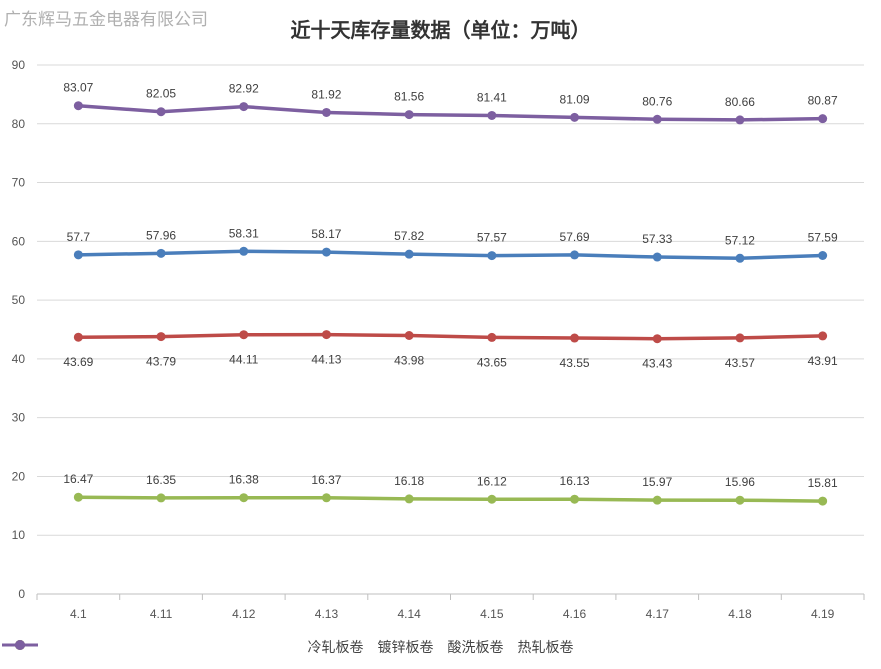 The width and height of the screenshot is (881, 669). I want to click on legend-label: 冷轧板卷, so click(335, 648).